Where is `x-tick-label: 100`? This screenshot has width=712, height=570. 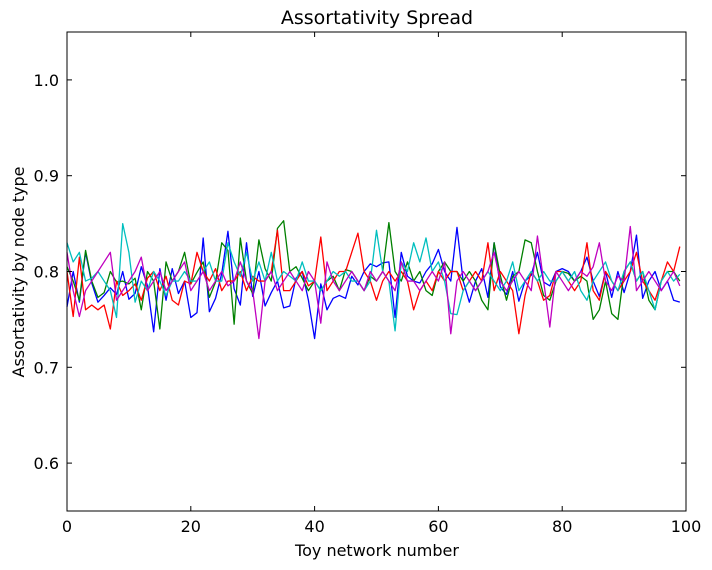
x-tick-label: 100 is located at coordinates (686, 526).